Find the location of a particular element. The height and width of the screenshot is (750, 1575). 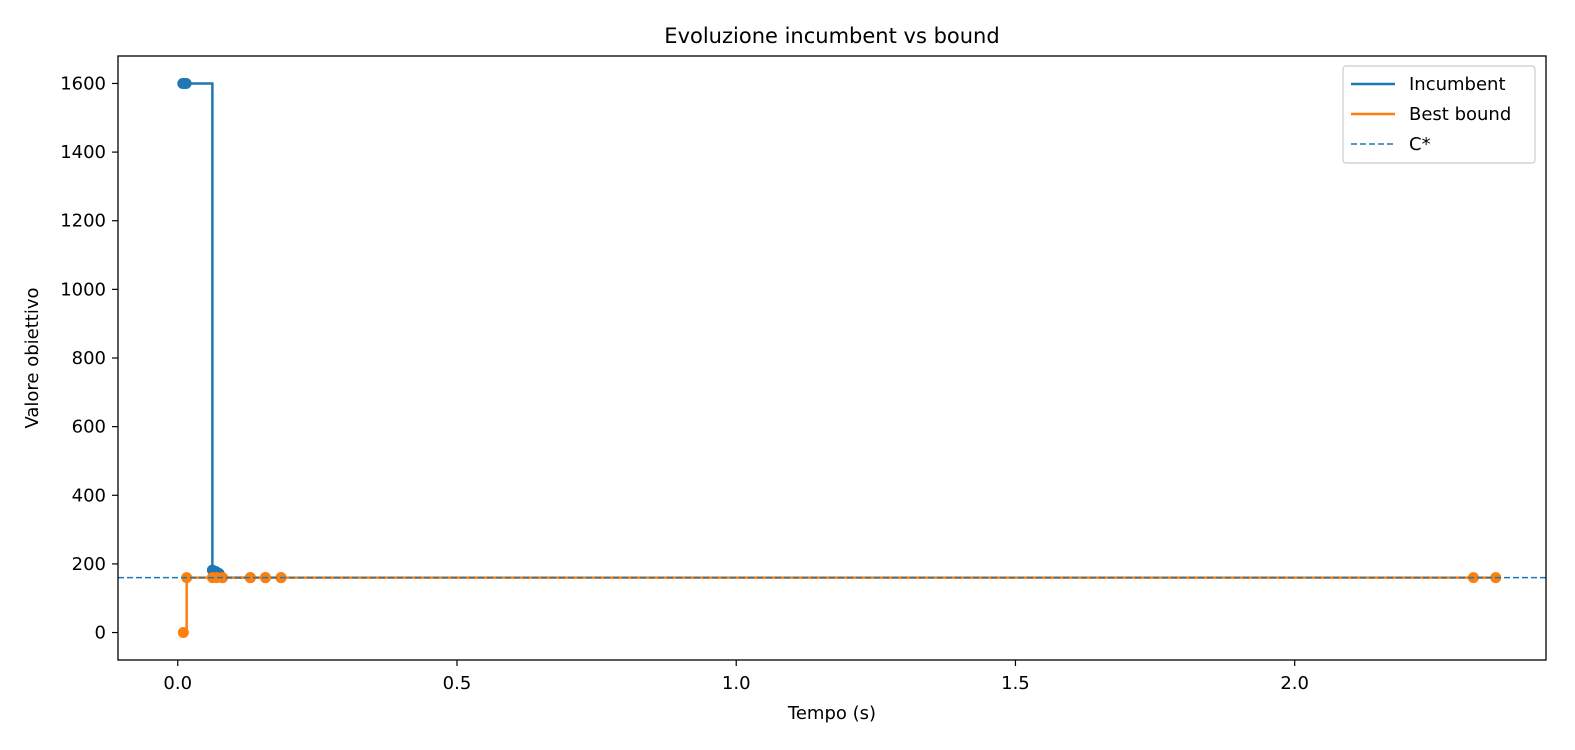

series-best-bound is located at coordinates (839, 605).